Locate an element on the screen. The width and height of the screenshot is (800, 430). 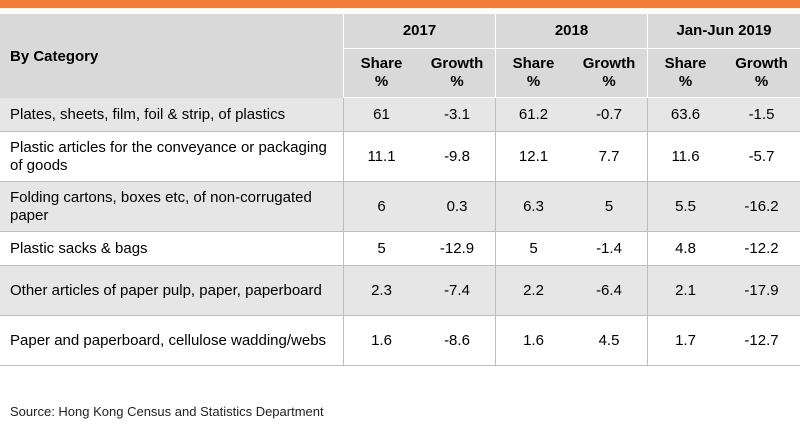
share-value: 63.6 is located at coordinates (685, 114).